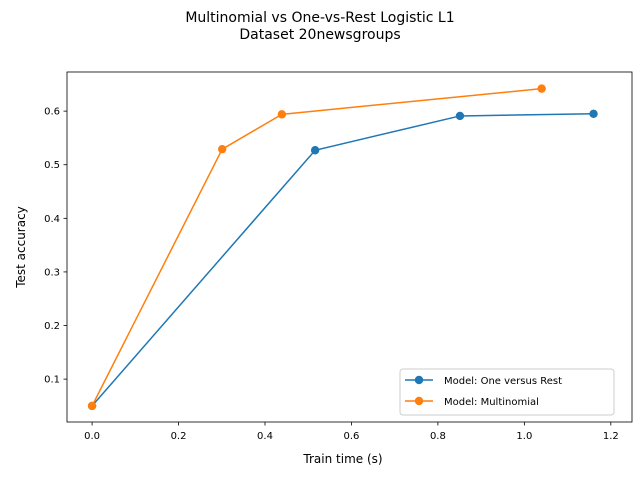 The image size is (640, 484). Describe the element at coordinates (21, 247) in the screenshot. I see `y-axis-label: Test accuracy` at that location.